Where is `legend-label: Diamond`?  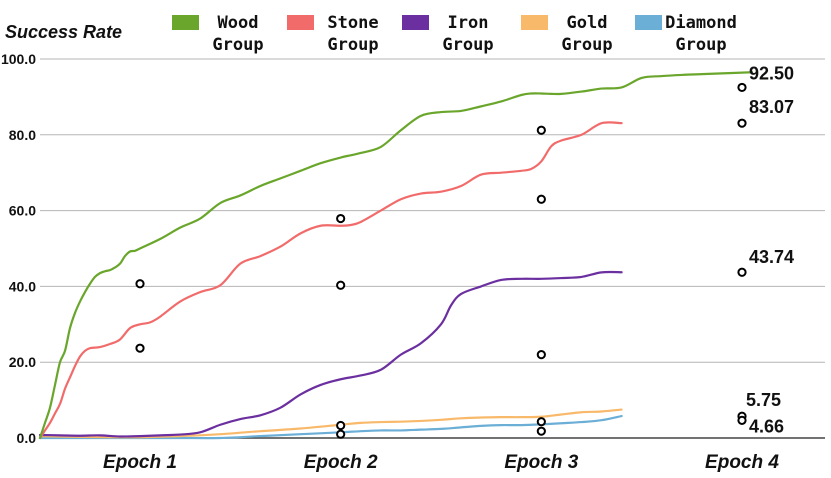 legend-label: Diamond is located at coordinates (701, 23).